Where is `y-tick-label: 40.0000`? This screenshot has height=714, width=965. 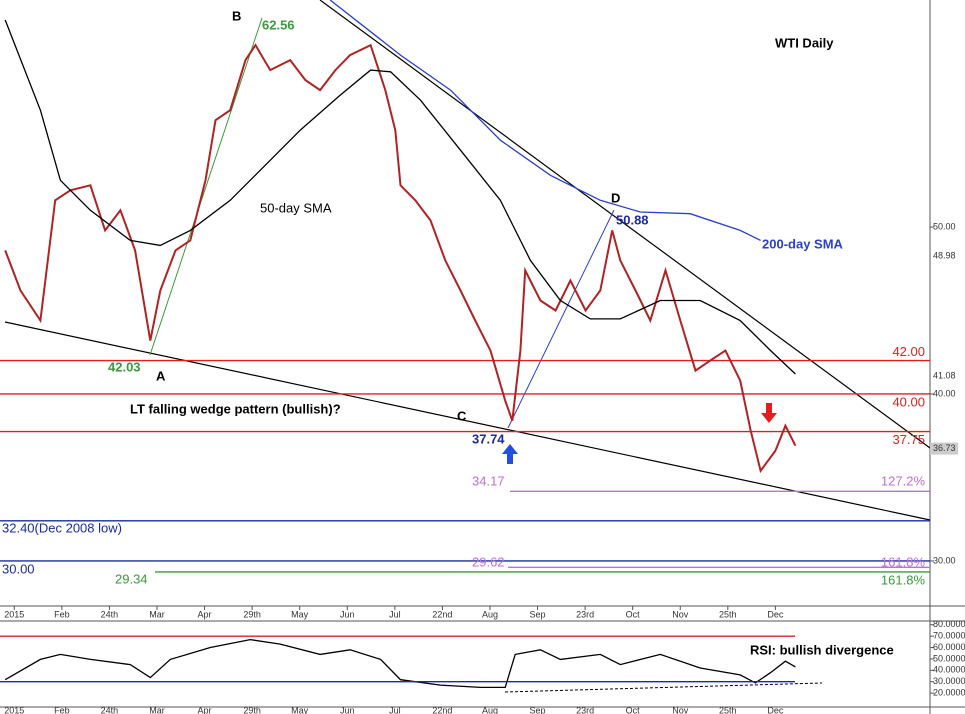
y-tick-label: 40.0000 is located at coordinates (949, 670).